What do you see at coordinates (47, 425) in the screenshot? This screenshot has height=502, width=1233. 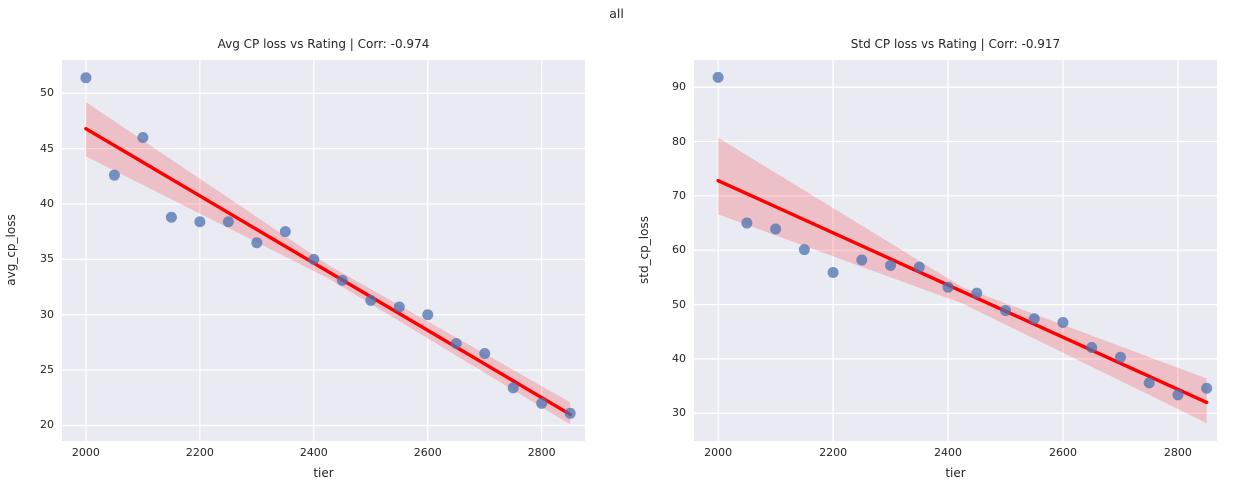 I see `y-tick-label: 20` at bounding box center [47, 425].